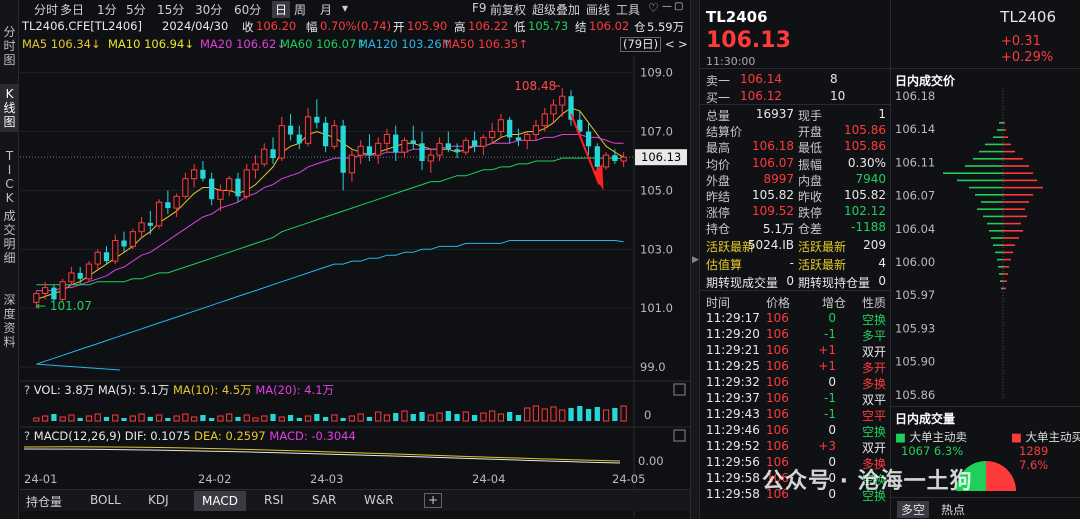 This screenshot has height=519, width=1080. I want to click on period-7: 日, so click(281, 9).